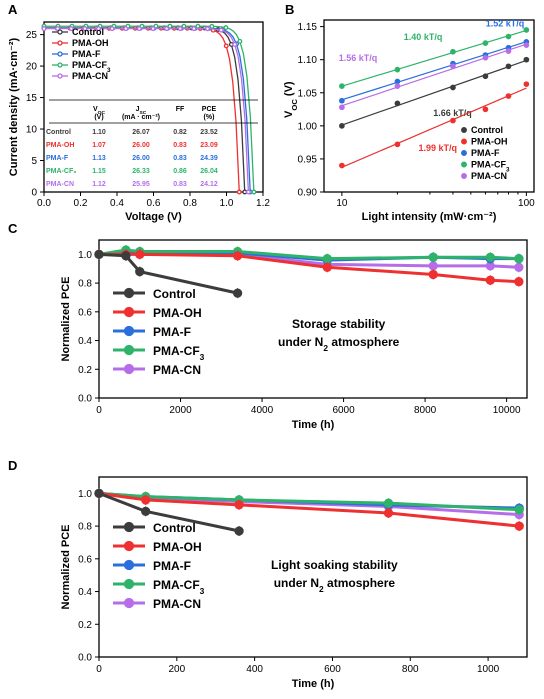 This screenshot has width=544, height=699. Describe the element at coordinates (14, 106) in the screenshot. I see `y-axis-label-A: Current density (mA·cm⁻²)` at that location.